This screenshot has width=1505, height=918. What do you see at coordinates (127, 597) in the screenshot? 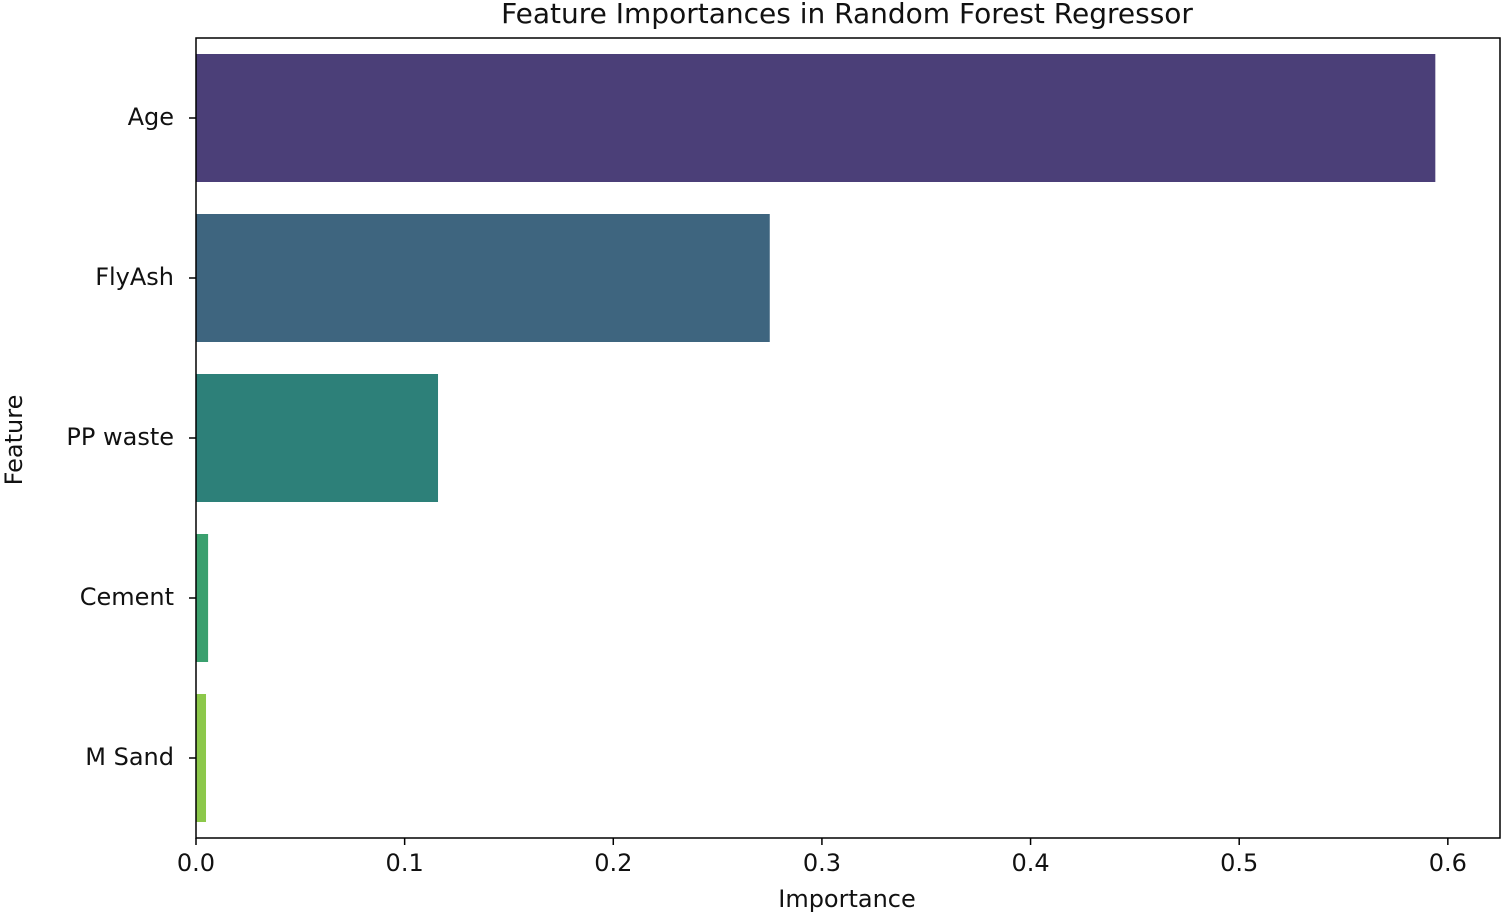
I see `y-tick-label: Cement` at bounding box center [127, 597].